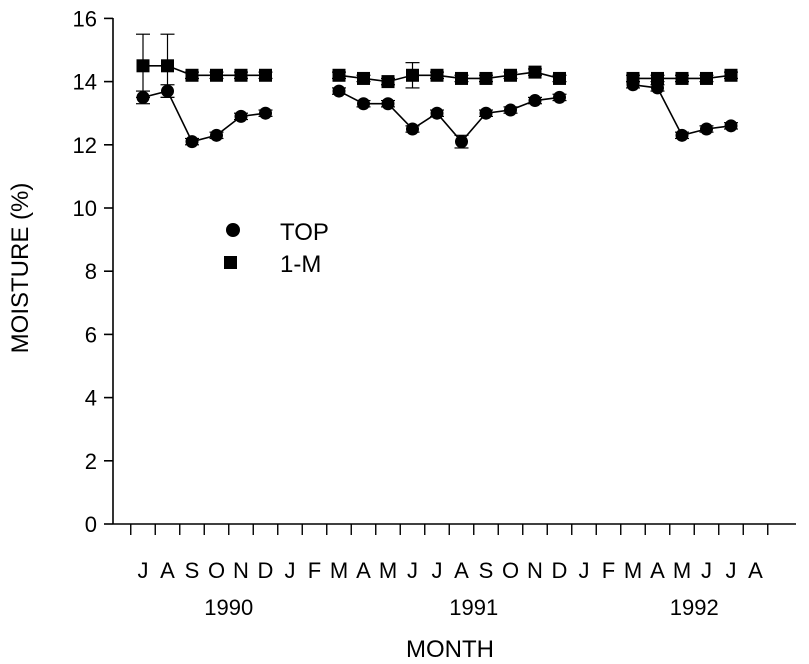 This screenshot has width=809, height=664. Describe the element at coordinates (85, 208) in the screenshot. I see `y-tick-label: 10` at that location.